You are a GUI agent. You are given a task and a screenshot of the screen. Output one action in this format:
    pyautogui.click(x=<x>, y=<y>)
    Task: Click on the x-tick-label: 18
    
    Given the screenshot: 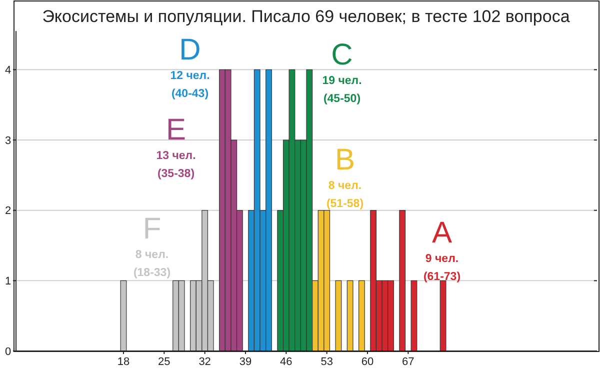 What is the action you would take?
    pyautogui.click(x=123, y=362)
    